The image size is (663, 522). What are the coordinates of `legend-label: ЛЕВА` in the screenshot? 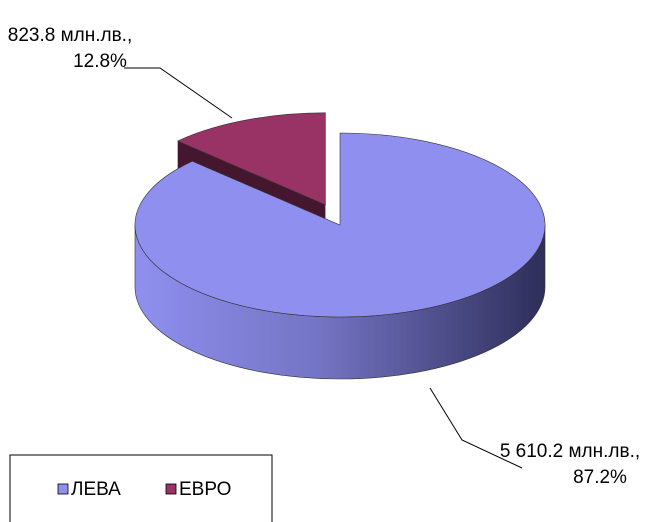 It's located at (96, 489).